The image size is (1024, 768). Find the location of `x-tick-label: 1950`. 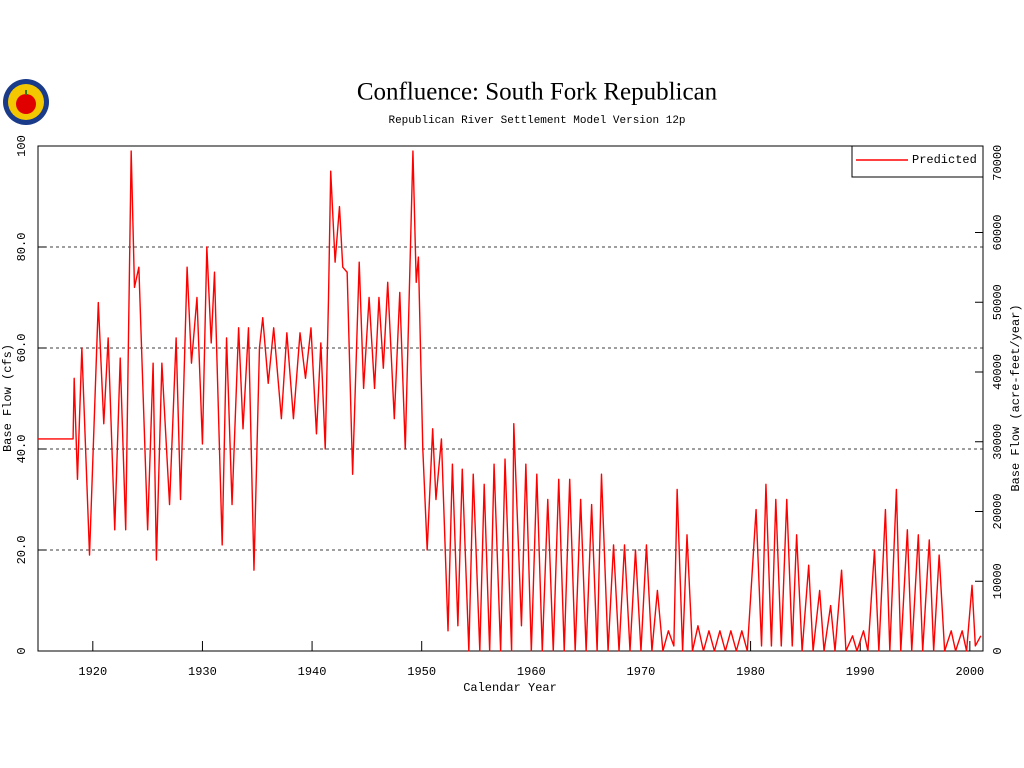

x-tick-label: 1950 is located at coordinates (421, 672).